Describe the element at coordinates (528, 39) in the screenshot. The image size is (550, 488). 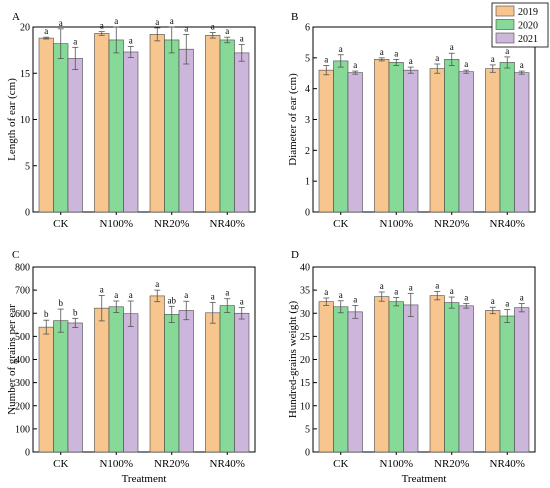
I see `legend-label-2021: 2021` at that location.